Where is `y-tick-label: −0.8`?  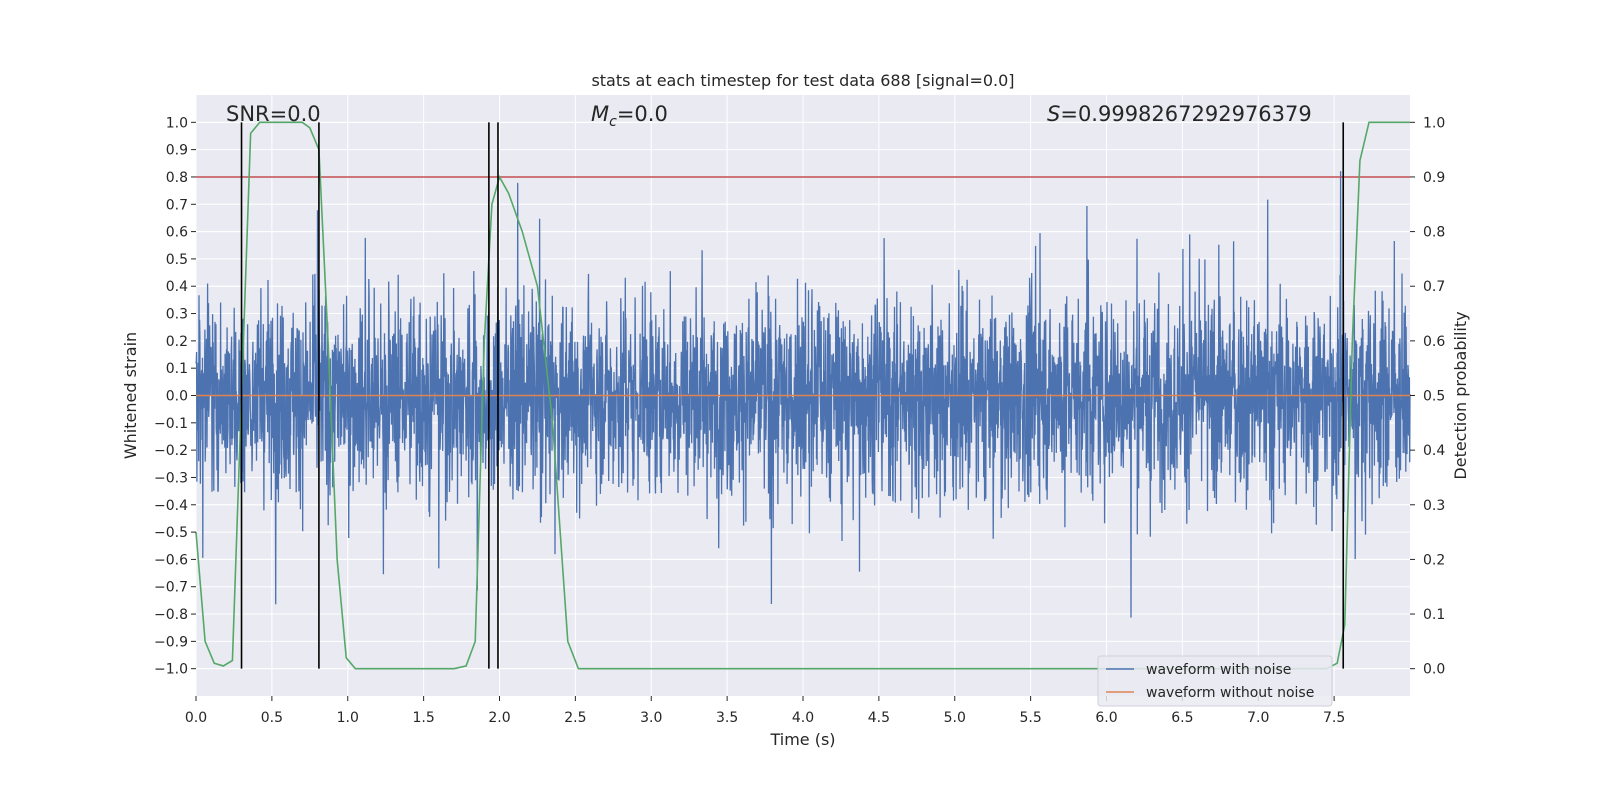
y-tick-label: −0.8 is located at coordinates (171, 615).